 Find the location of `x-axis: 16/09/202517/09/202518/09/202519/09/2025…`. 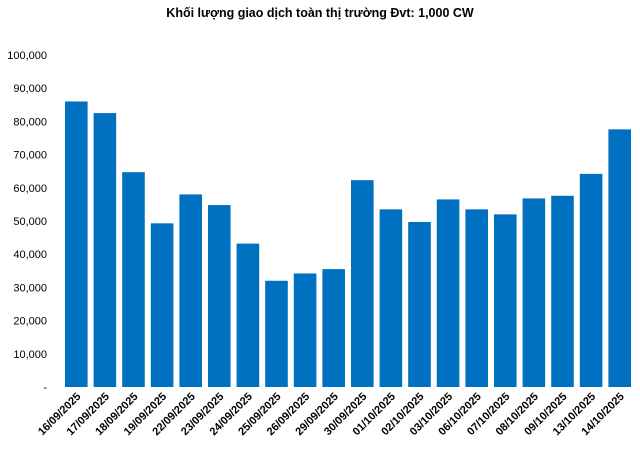

x-axis: 16/09/202517/09/202518/09/202519/09/2025… is located at coordinates (331, 414).